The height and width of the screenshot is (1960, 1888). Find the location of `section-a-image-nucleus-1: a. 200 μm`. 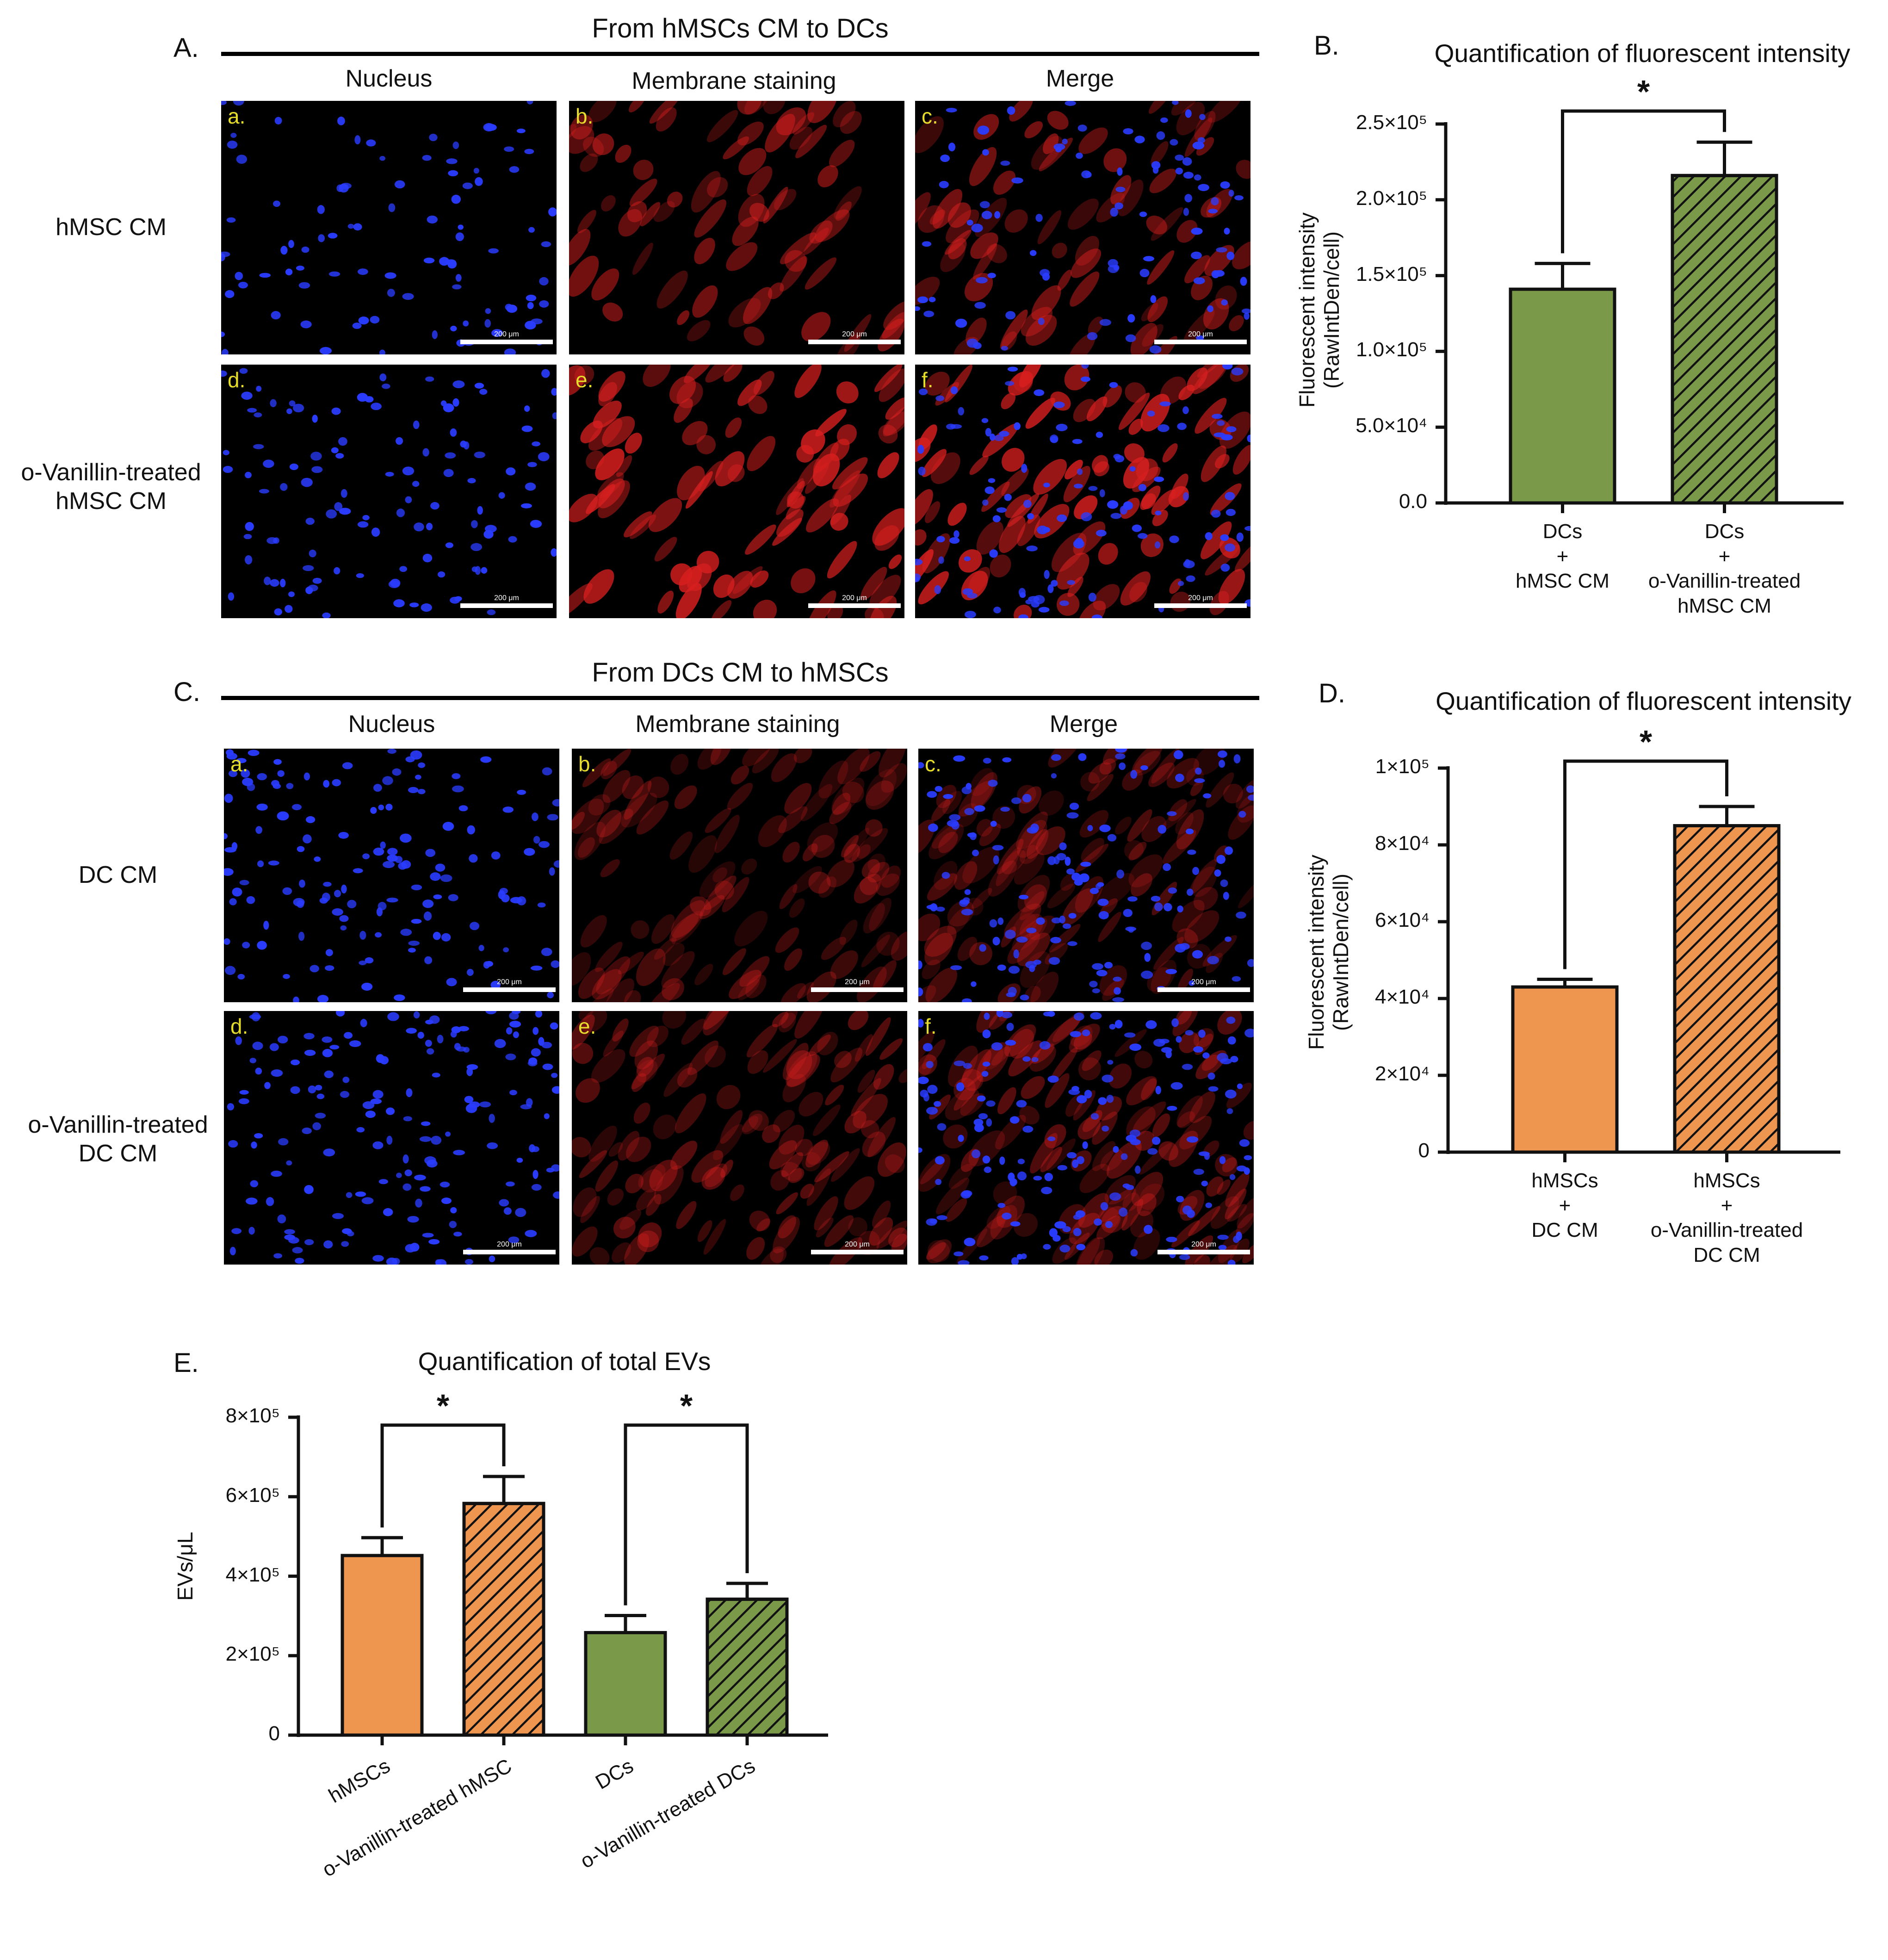

section-a-image-nucleus-1: a. 200 μm is located at coordinates (389, 227).